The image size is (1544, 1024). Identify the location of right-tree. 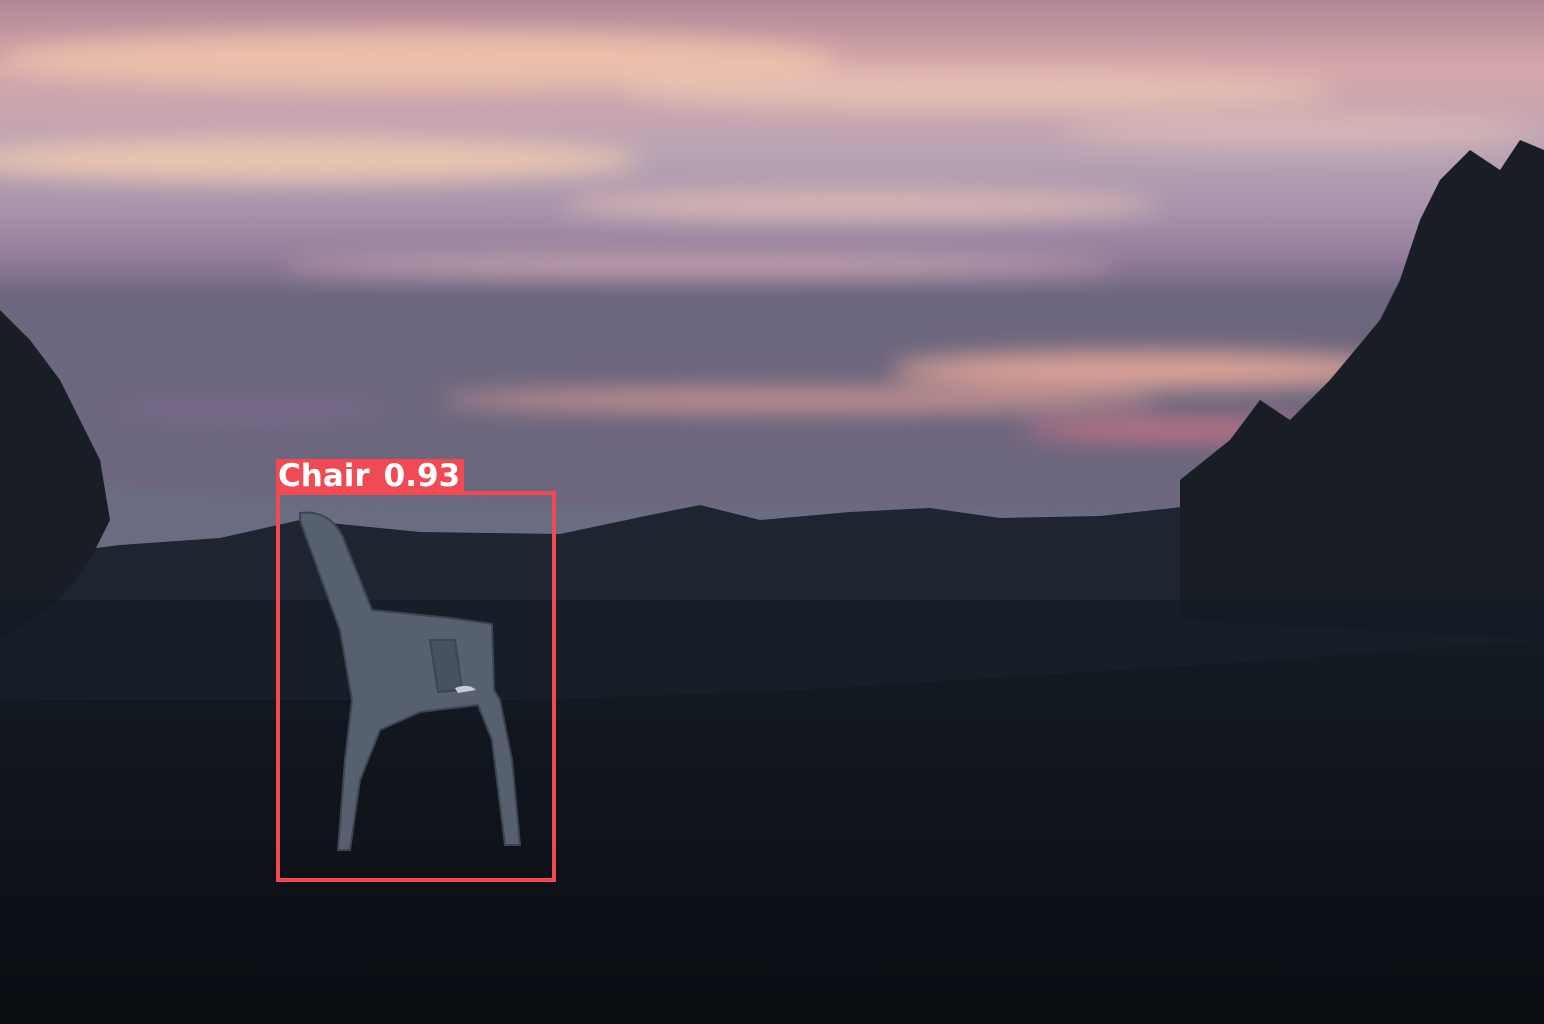
(1362, 390).